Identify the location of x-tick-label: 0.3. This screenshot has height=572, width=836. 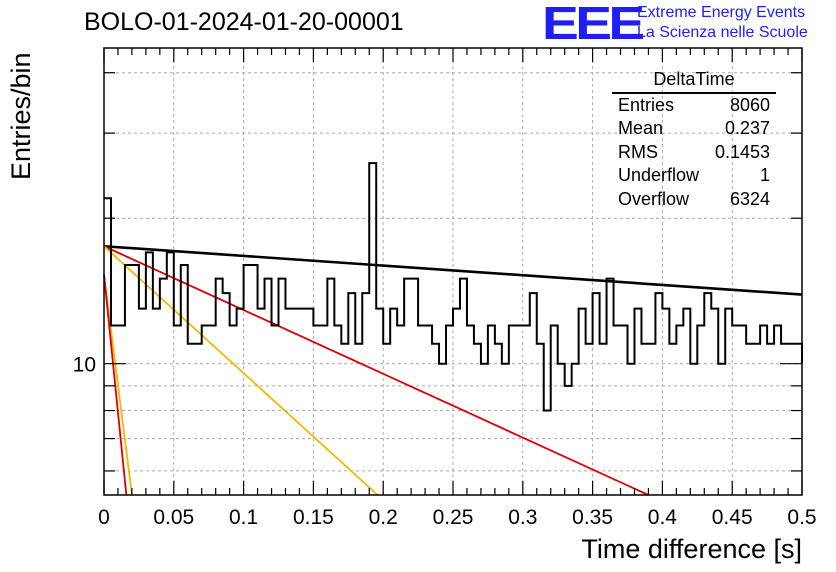
(522, 517).